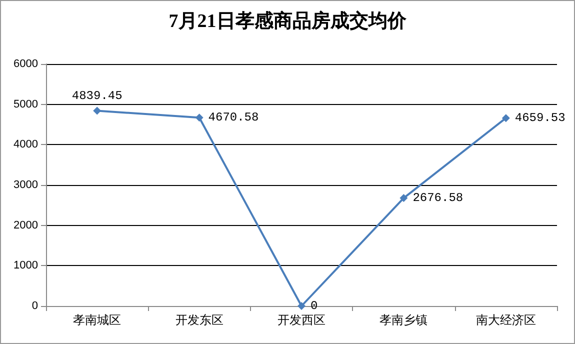 Image resolution: width=575 pixels, height=344 pixels. Describe the element at coordinates (288, 21) in the screenshot. I see `chart-title: 7月21日孝感商品房成交均价` at that location.